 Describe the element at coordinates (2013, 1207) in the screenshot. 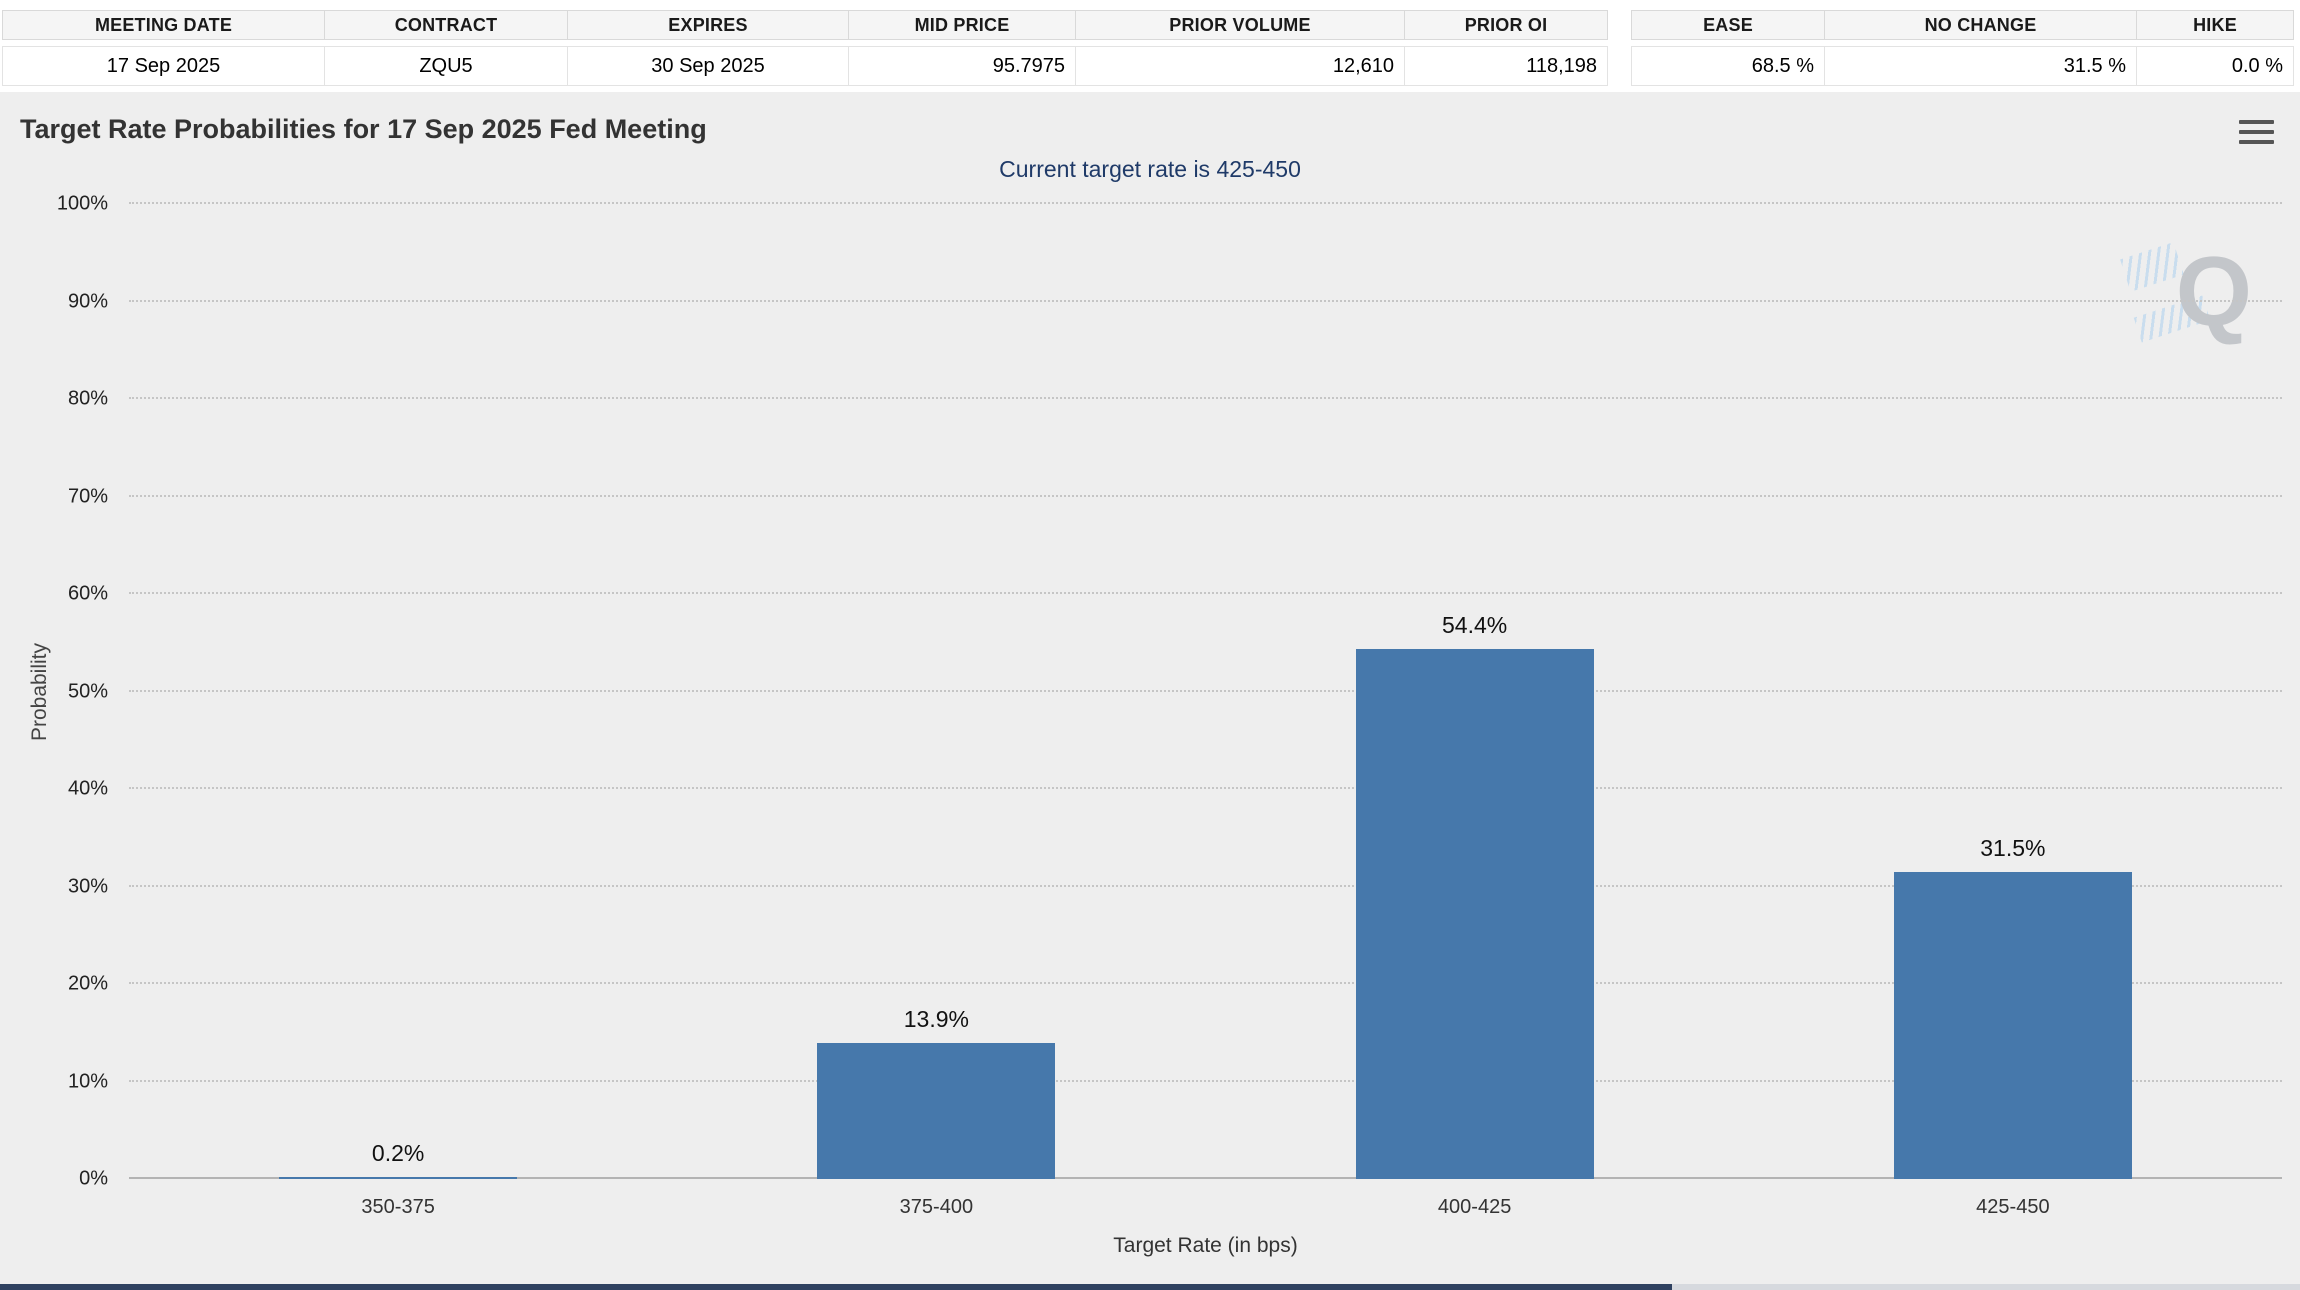

I see `x-tick-label: 425-450` at that location.